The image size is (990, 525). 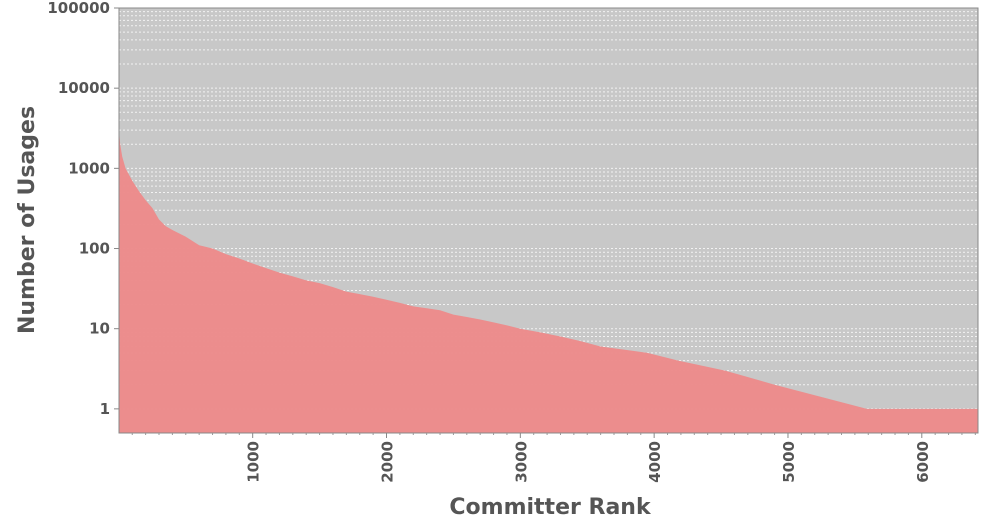 I want to click on y-axis-title: Number of Usages, so click(x=27, y=220).